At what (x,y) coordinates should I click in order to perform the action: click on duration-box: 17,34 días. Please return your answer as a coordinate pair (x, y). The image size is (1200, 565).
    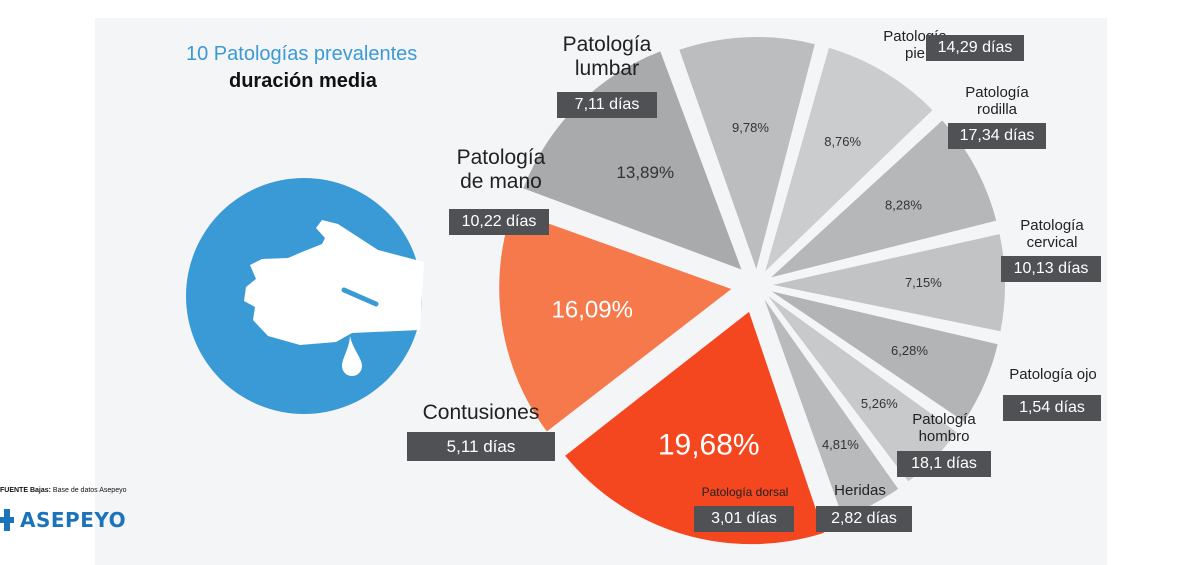
    Looking at the image, I should click on (997, 136).